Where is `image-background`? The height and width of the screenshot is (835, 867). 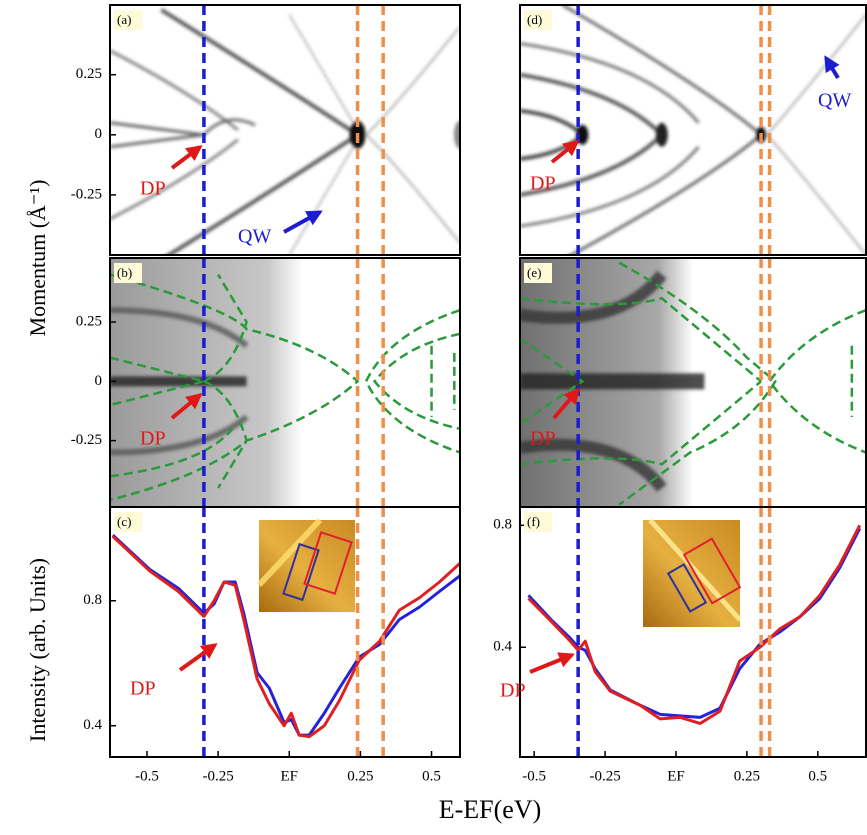 image-background is located at coordinates (693, 130).